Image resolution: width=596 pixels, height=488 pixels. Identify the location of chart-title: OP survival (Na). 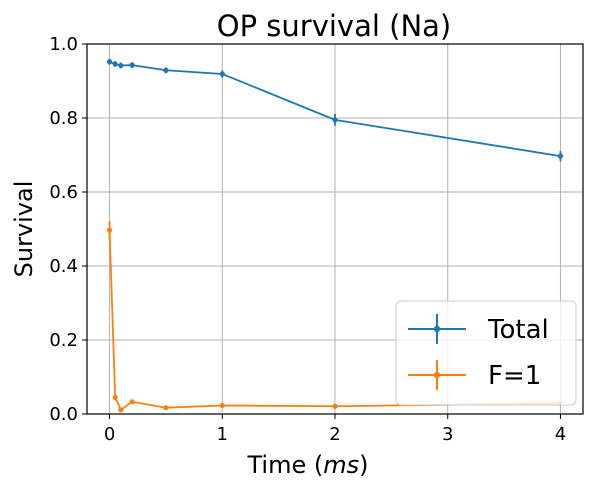
(334, 26).